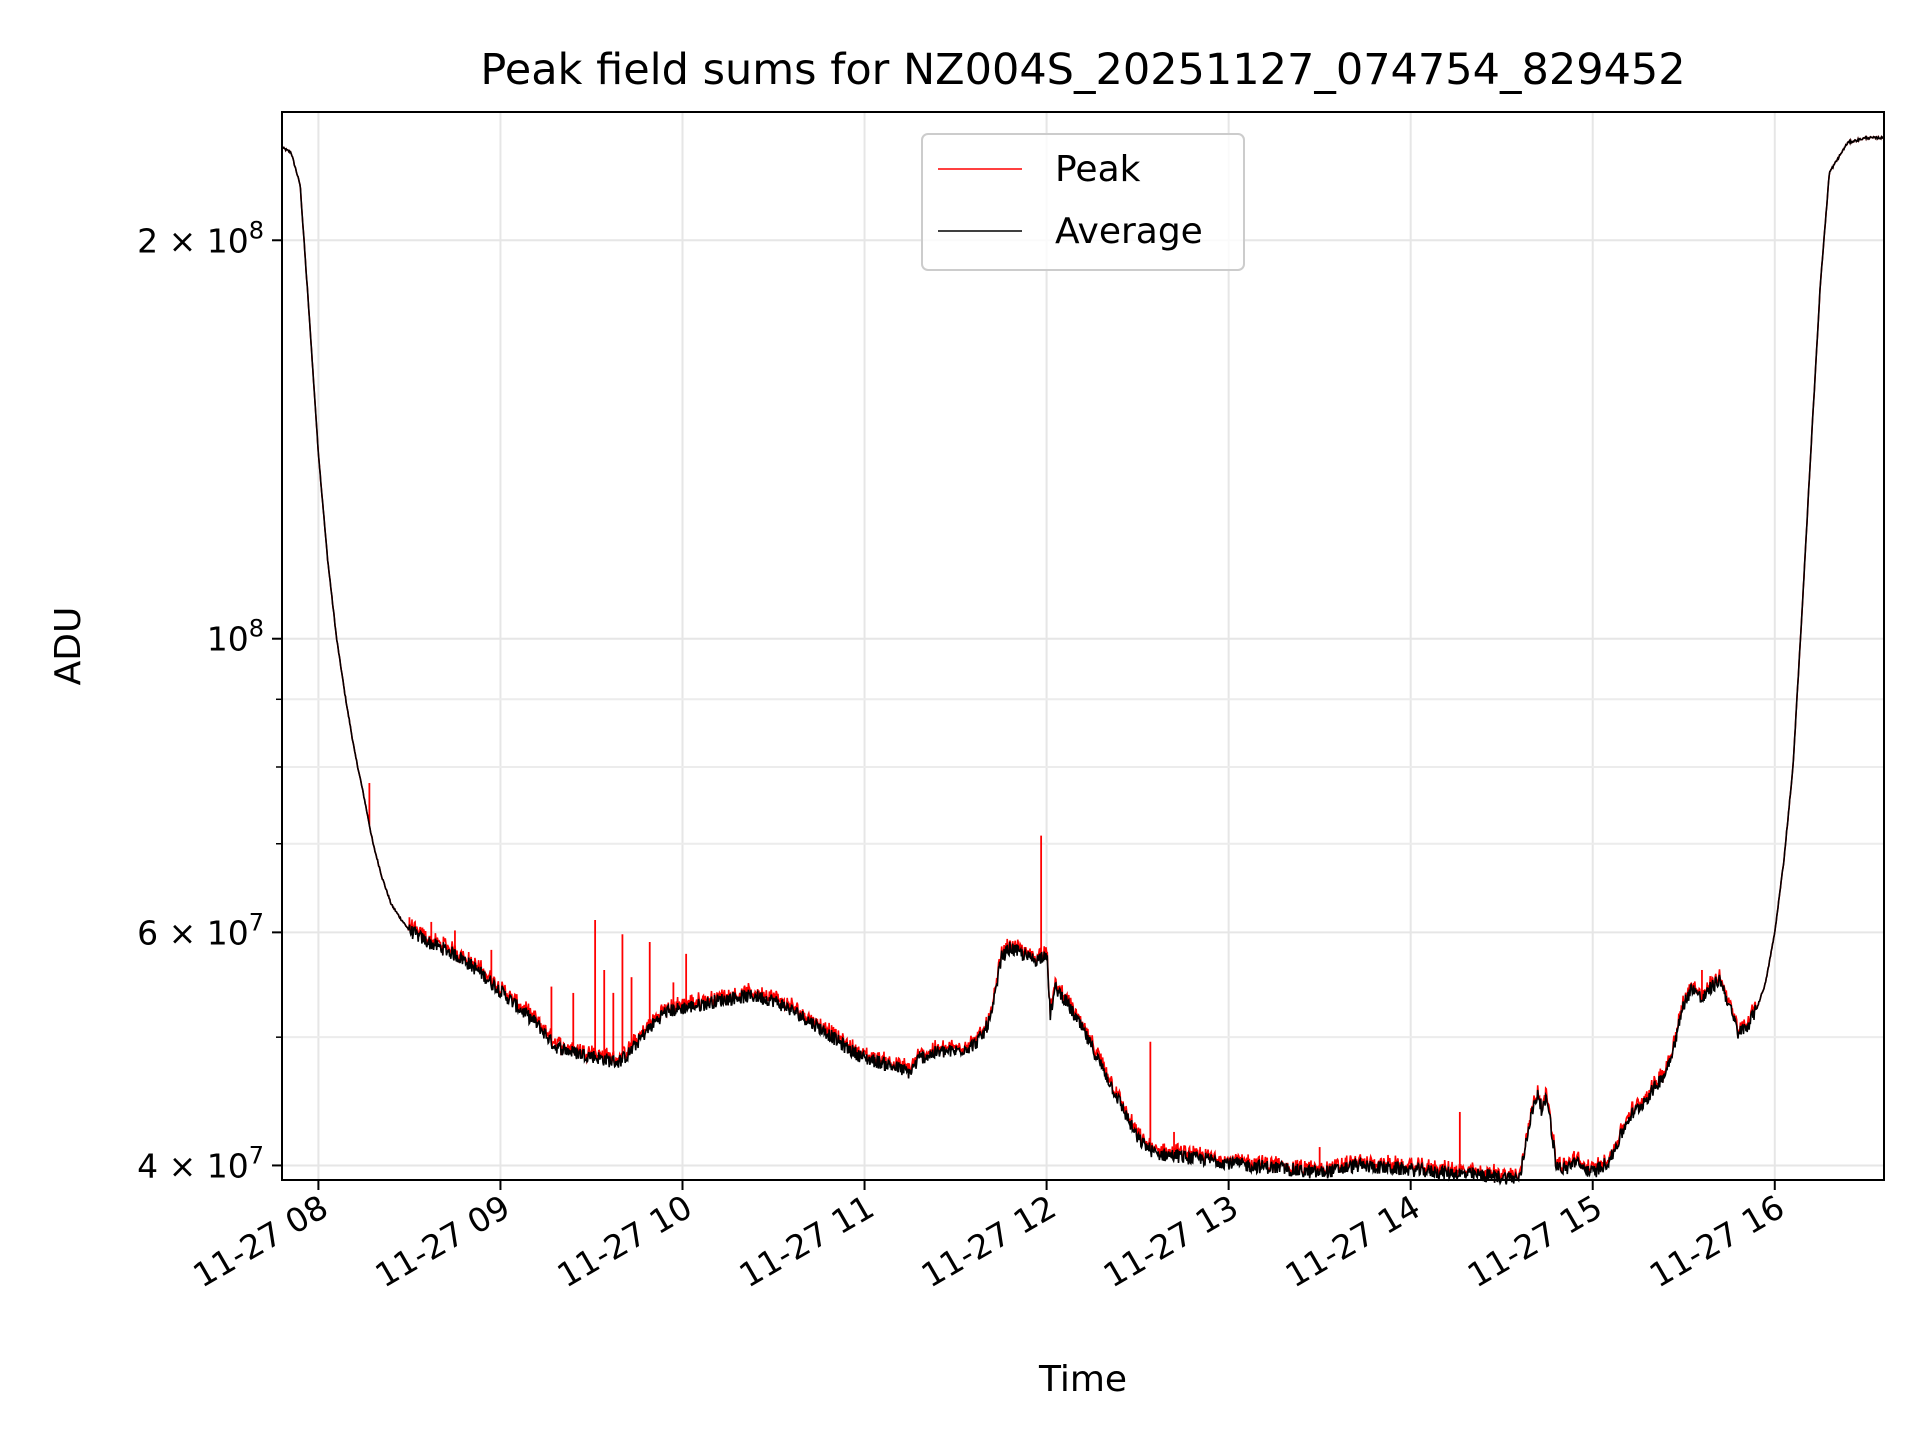 This screenshot has width=1920, height=1440. I want to click on legend: Peak Average, so click(1083, 202).